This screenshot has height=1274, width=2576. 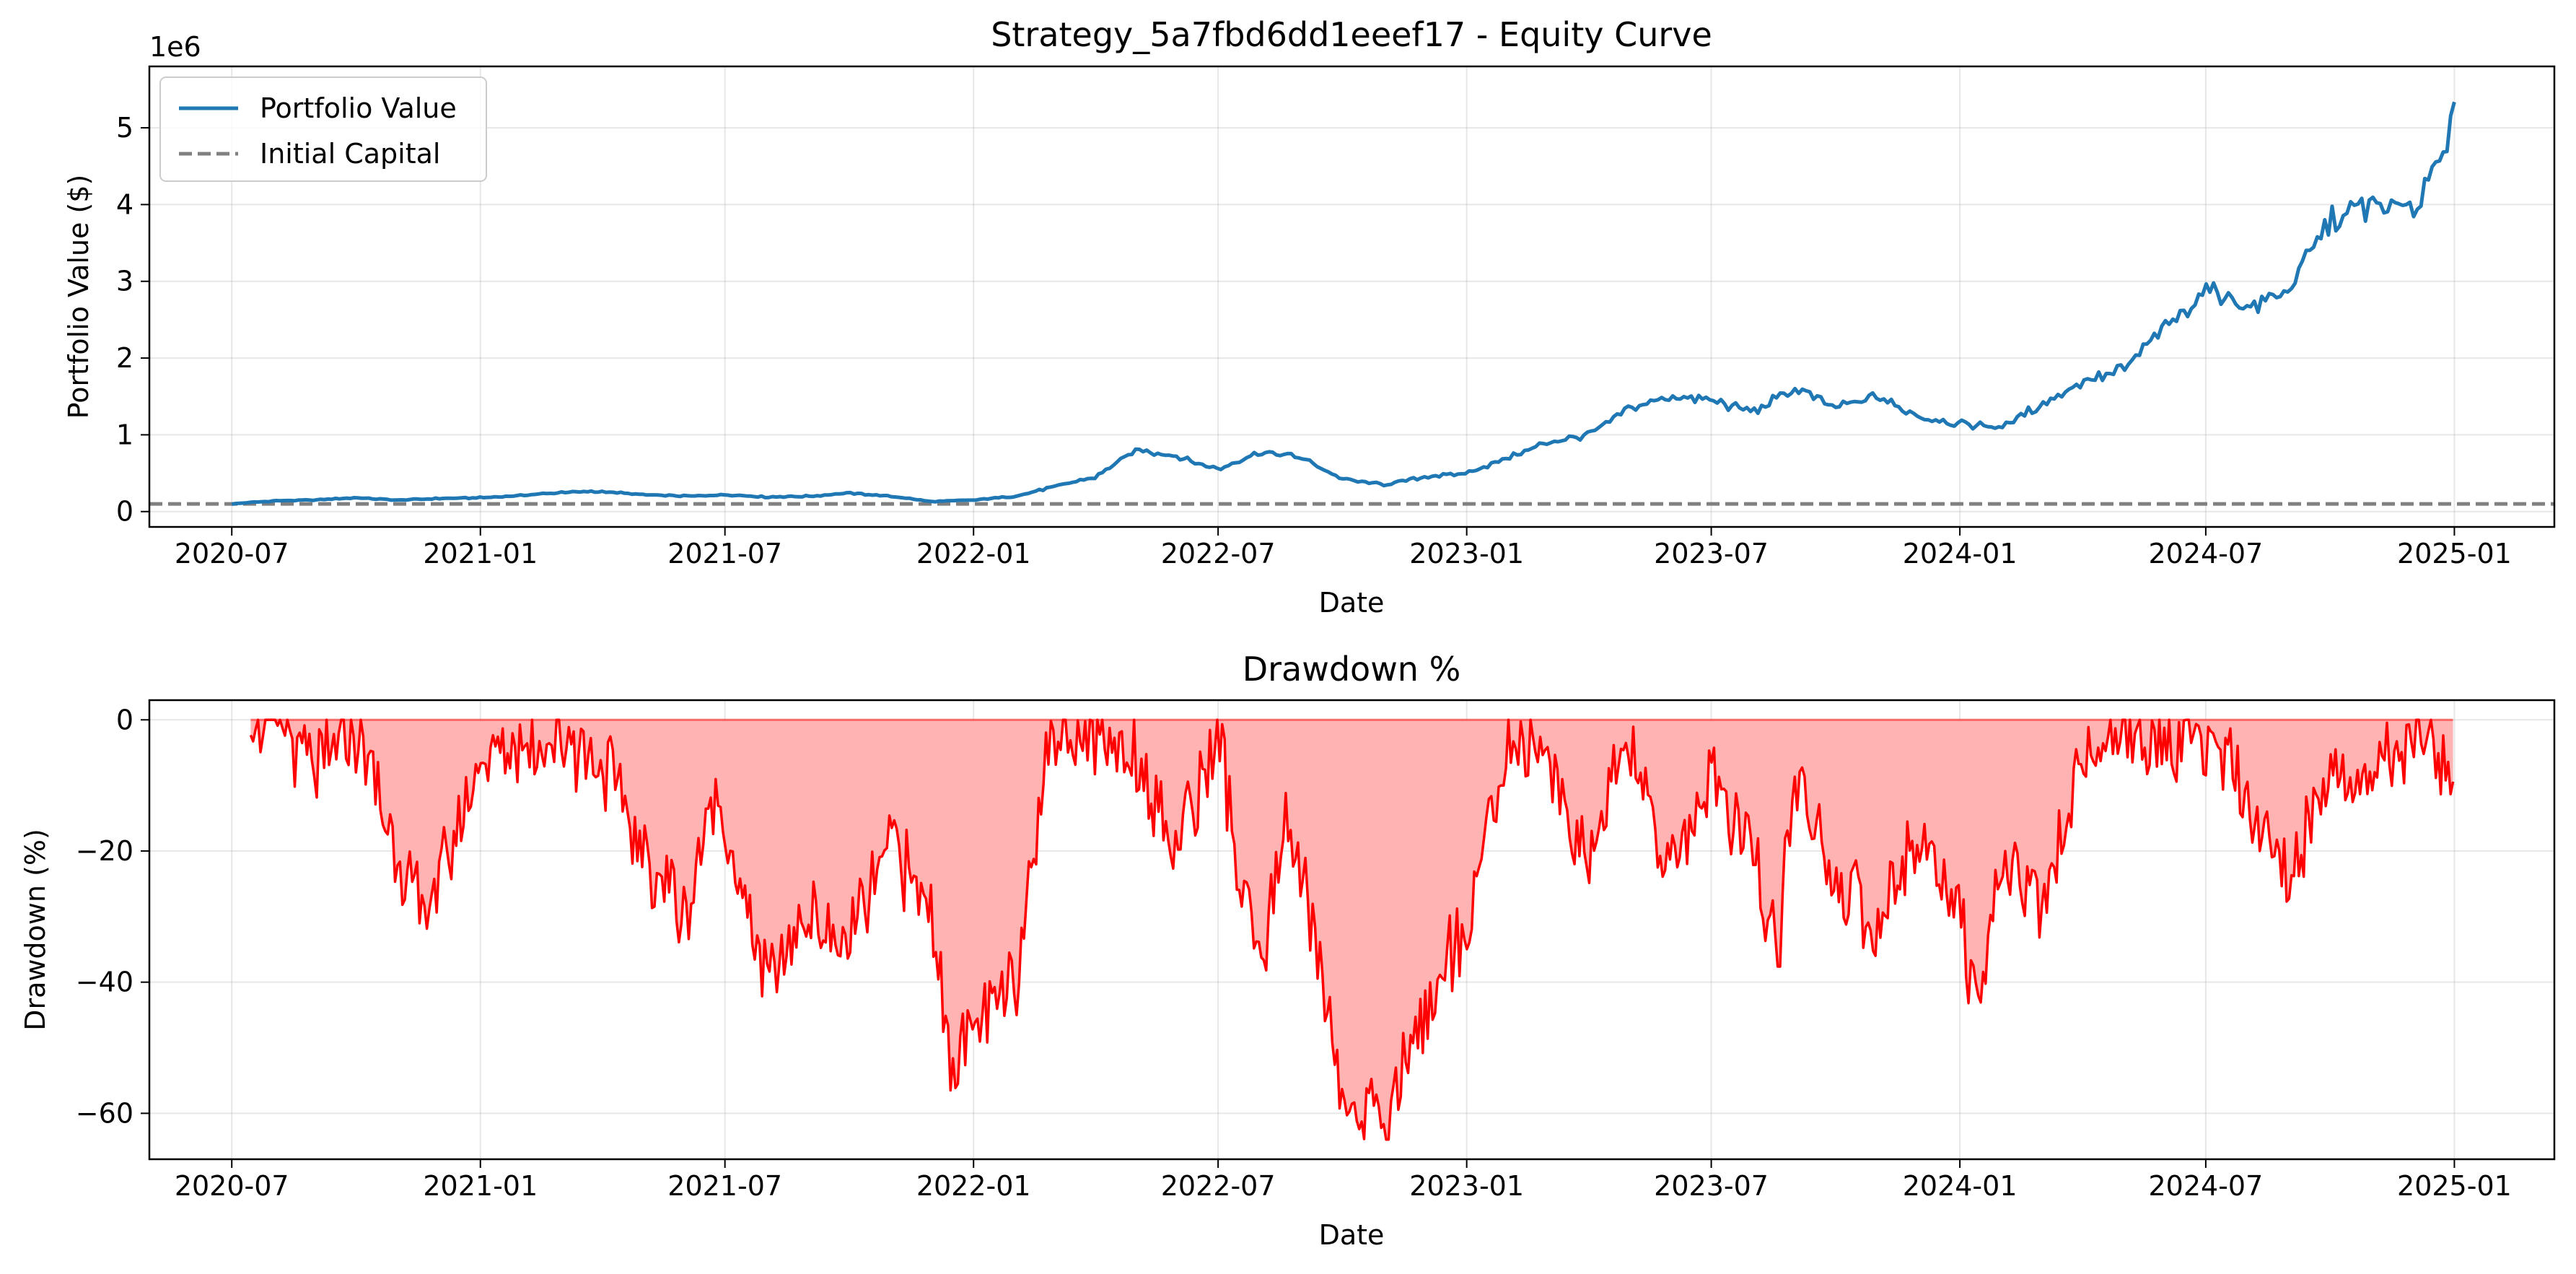 What do you see at coordinates (350, 154) in the screenshot?
I see `legend-label-initial-capital: Initial Capital` at bounding box center [350, 154].